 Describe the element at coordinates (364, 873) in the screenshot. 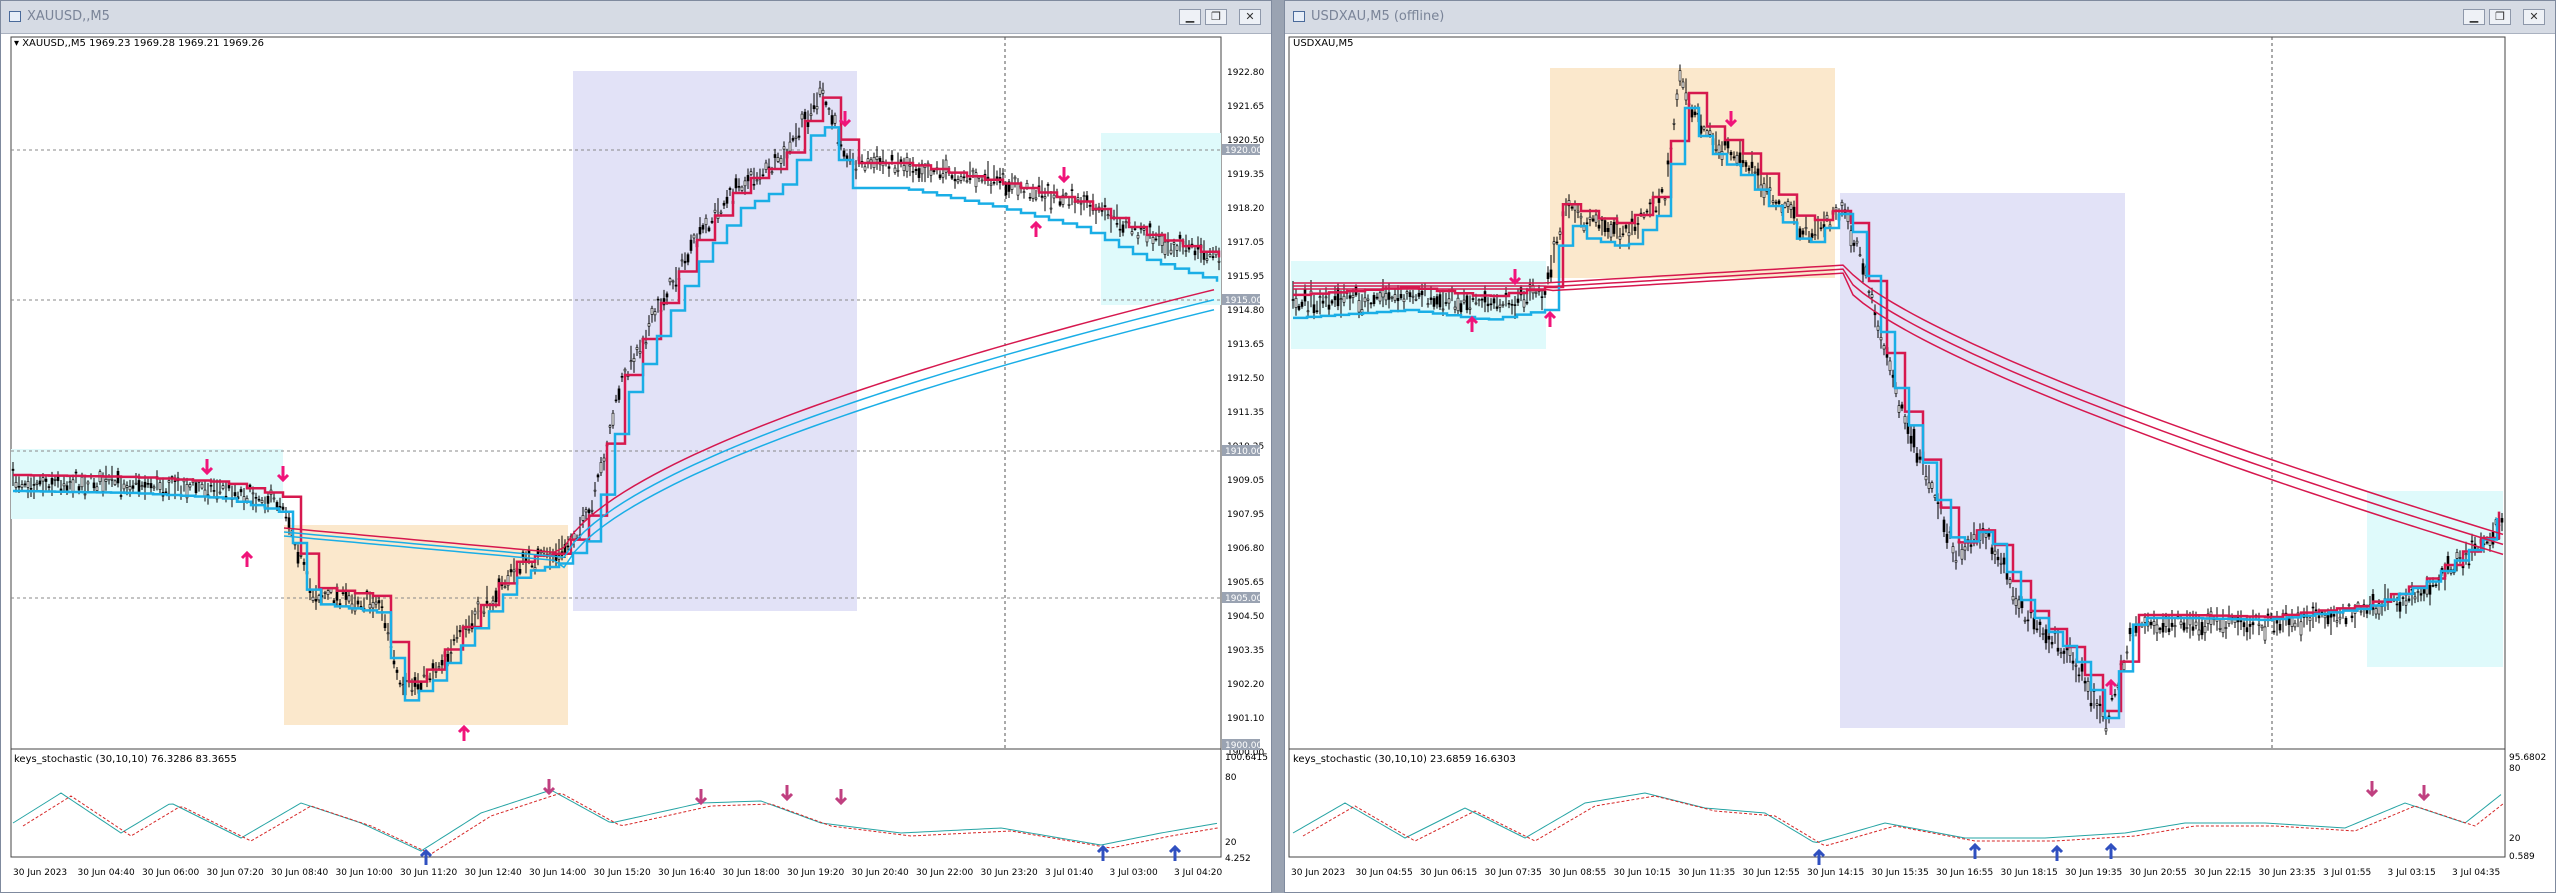

I see `time-axis-label: 30 Jun 10:00` at that location.